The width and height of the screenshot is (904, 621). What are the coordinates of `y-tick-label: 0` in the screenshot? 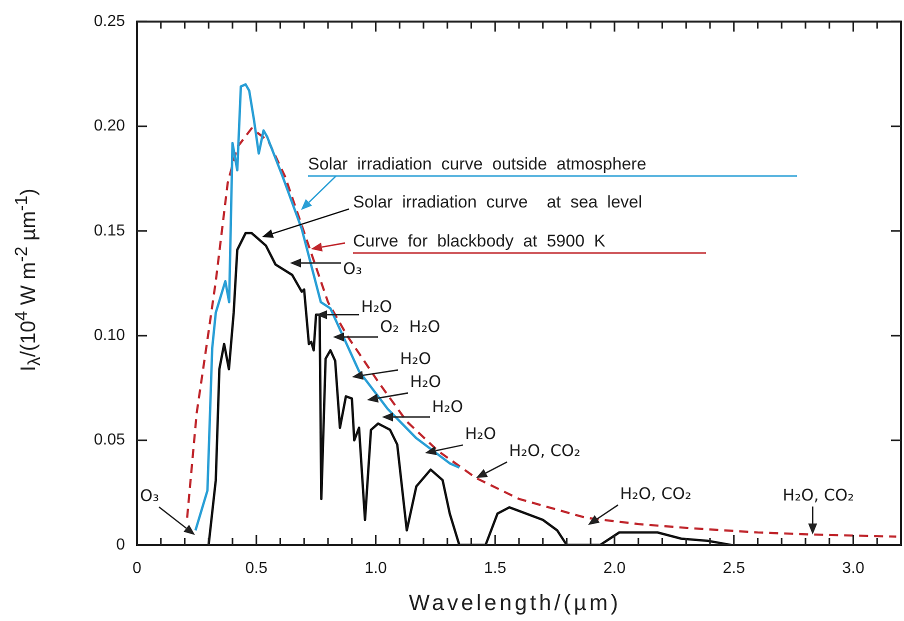 It's located at (121, 545).